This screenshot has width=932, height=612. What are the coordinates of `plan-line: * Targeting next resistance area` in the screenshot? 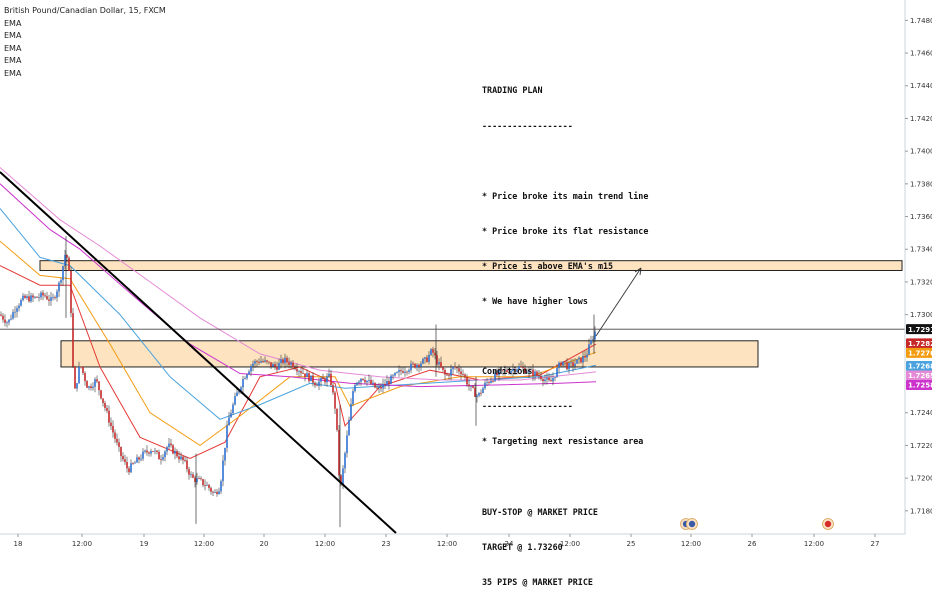 It's located at (563, 441).